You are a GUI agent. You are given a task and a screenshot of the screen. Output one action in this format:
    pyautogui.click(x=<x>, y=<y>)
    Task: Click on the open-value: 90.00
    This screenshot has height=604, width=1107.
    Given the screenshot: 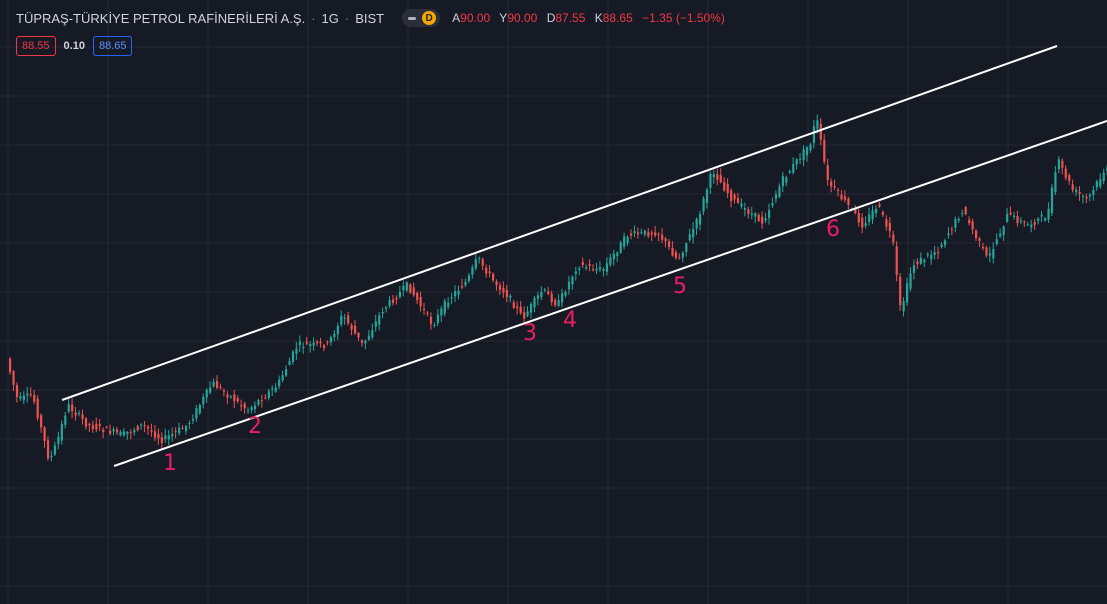 What is the action you would take?
    pyautogui.click(x=475, y=18)
    